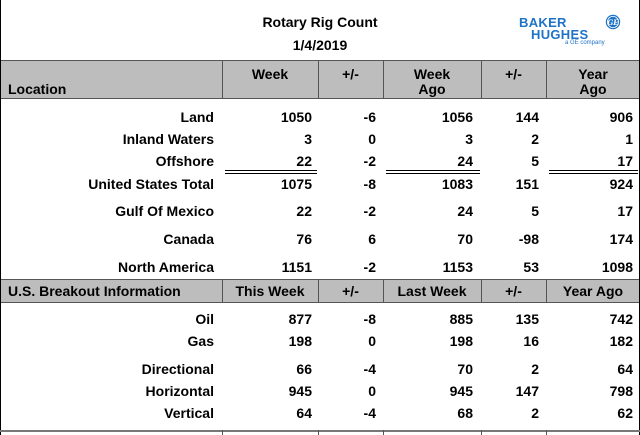  Describe the element at coordinates (531, 341) in the screenshot. I see `row-change-year: 16` at that location.